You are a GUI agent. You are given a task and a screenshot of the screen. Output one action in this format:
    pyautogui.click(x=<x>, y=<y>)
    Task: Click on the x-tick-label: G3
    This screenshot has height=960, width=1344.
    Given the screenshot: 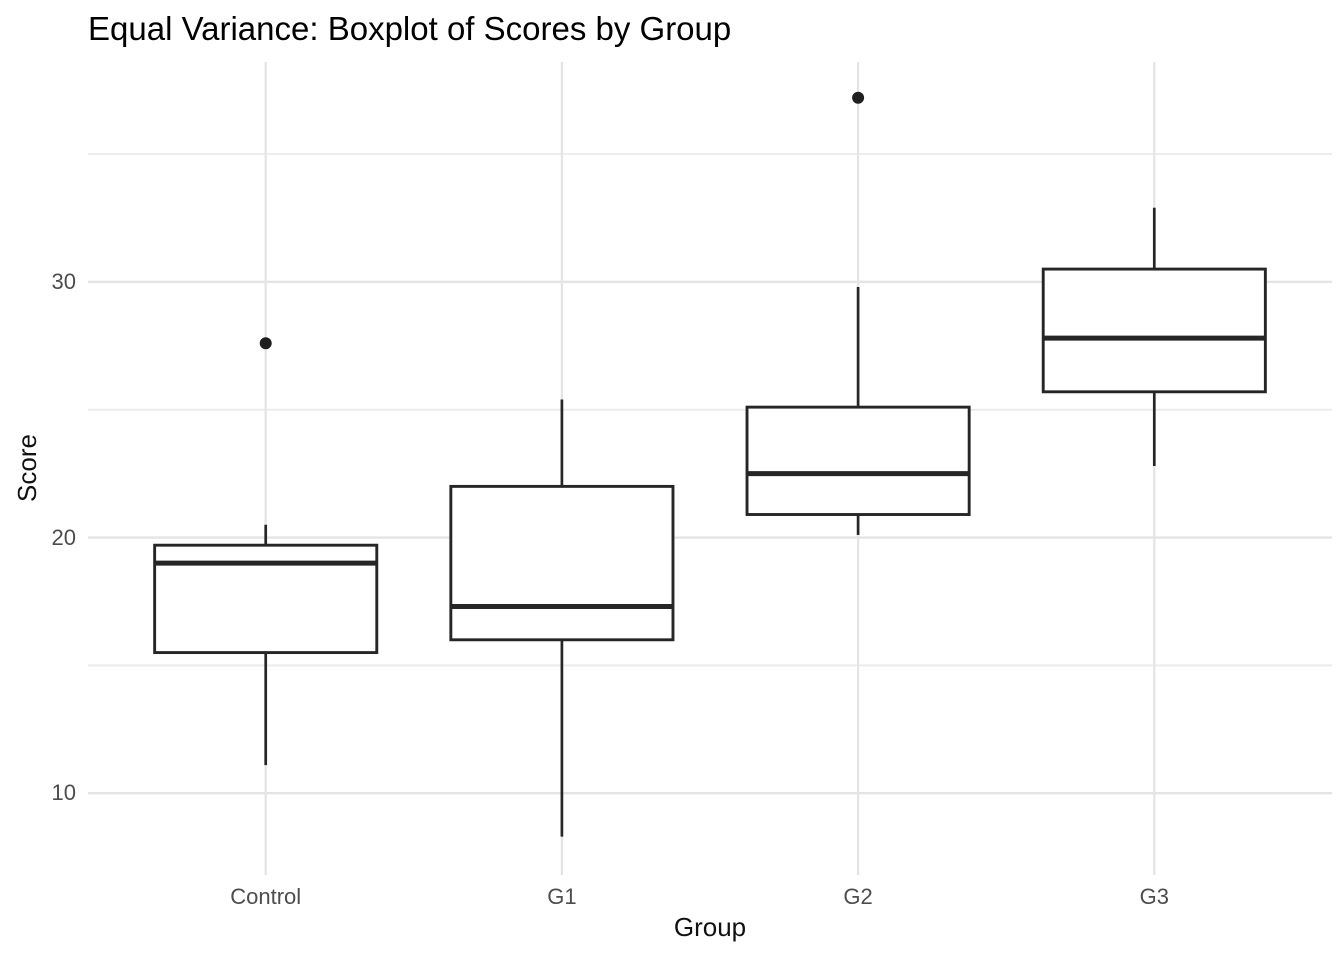 What is the action you would take?
    pyautogui.click(x=1154, y=896)
    